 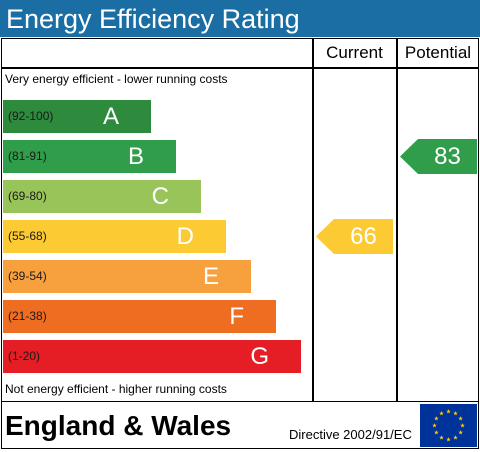 I want to click on band-range-label: (39-54), so click(x=27, y=276).